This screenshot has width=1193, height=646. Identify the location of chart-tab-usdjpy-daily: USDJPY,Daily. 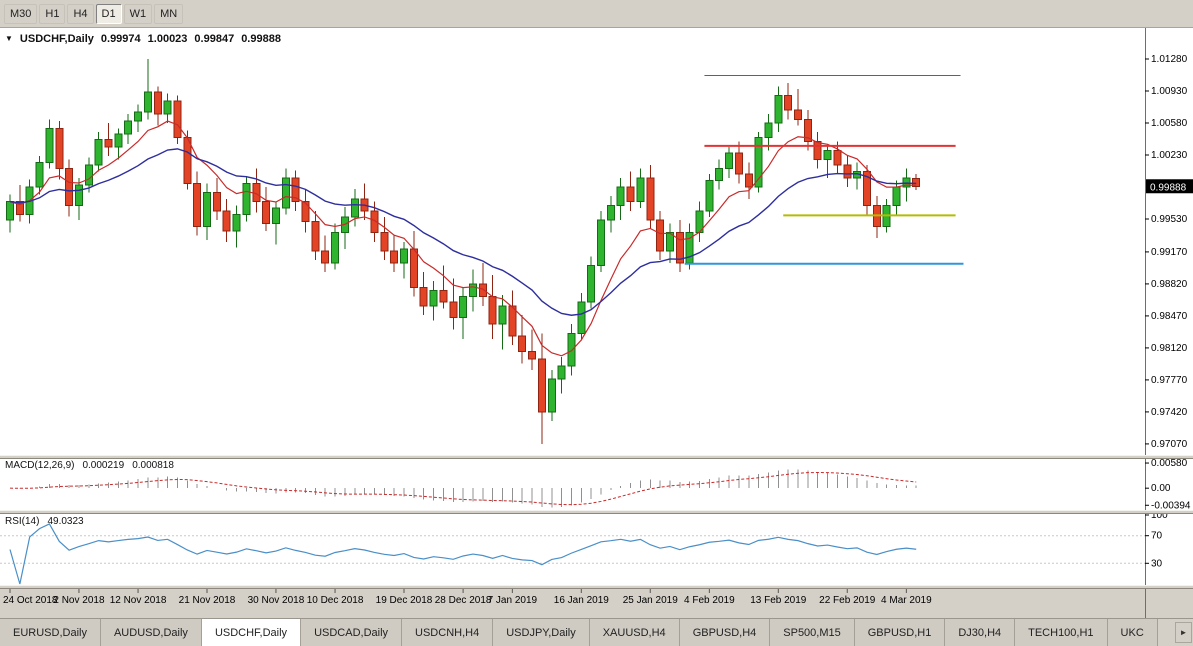
(541, 632).